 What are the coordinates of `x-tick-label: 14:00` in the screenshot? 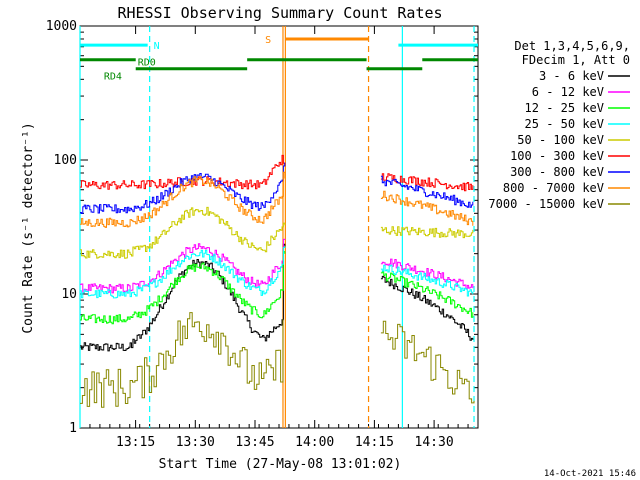 It's located at (314, 442).